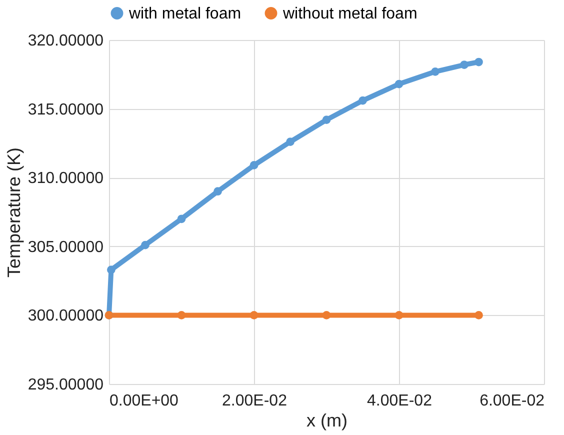 Image resolution: width=564 pixels, height=435 pixels. I want to click on x-axis-title: x (m), so click(327, 420).